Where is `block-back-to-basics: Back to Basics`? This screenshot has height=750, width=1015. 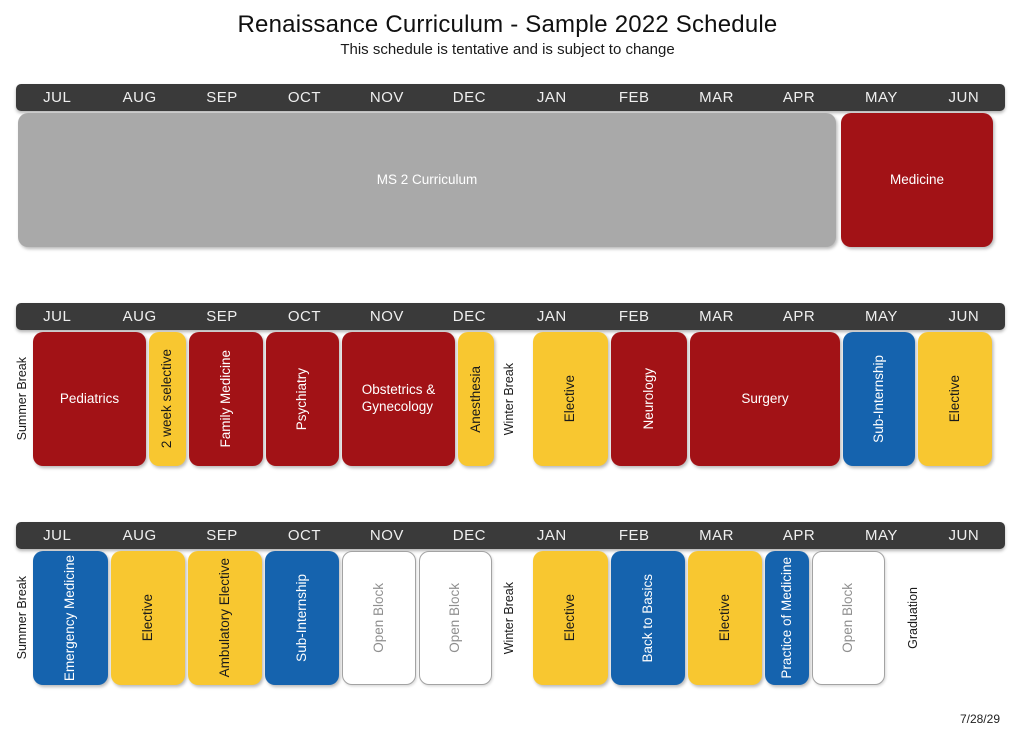 block-back-to-basics: Back to Basics is located at coordinates (648, 618).